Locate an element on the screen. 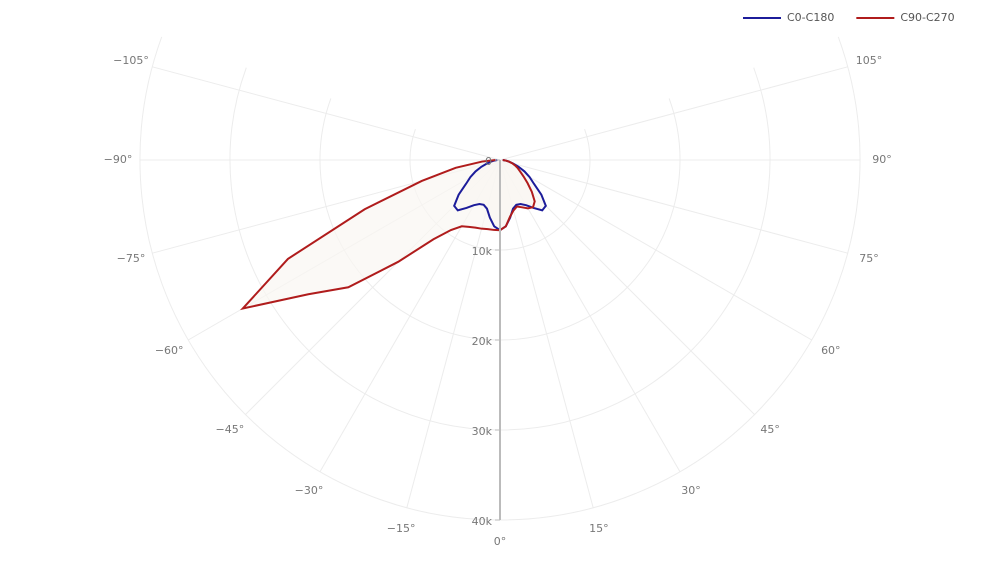  angular-tick-label: −75° is located at coordinates (131, 258).